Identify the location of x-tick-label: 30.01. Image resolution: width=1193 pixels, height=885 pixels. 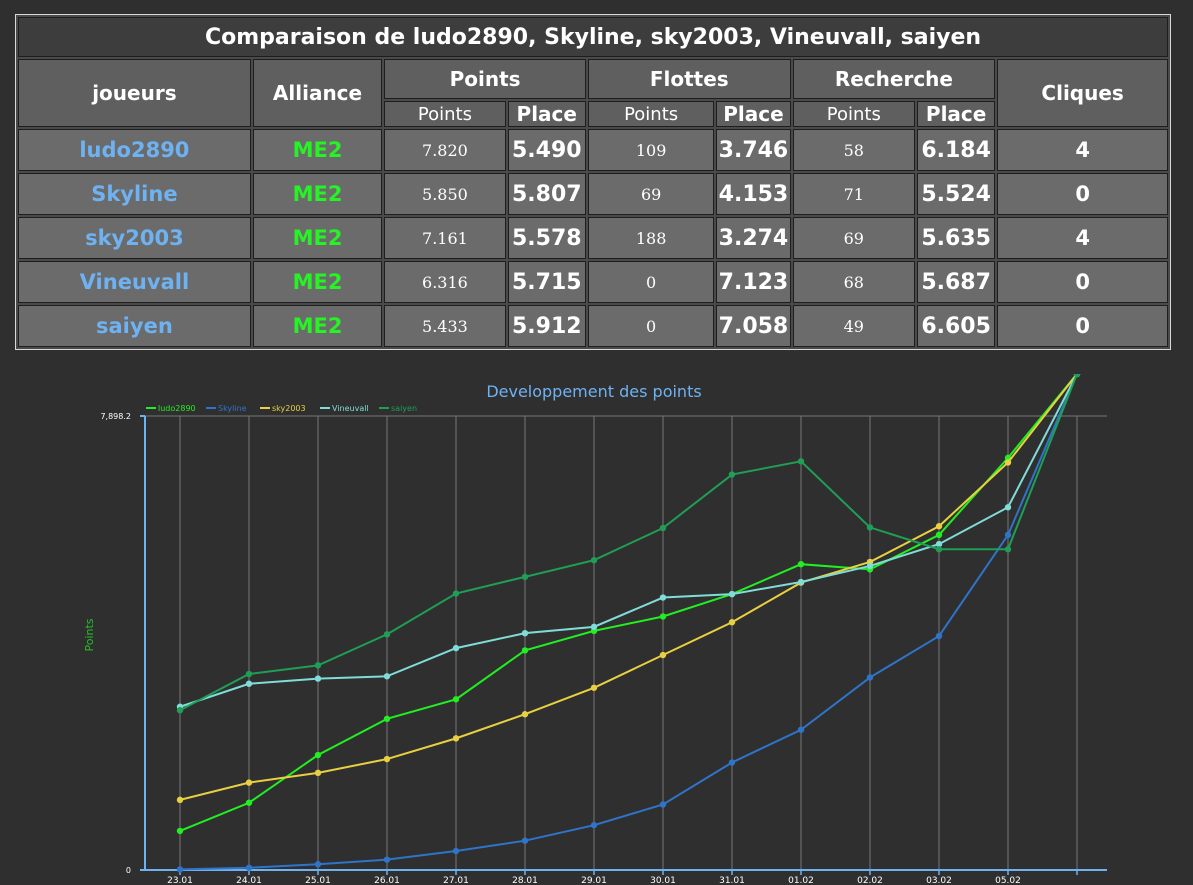
(663, 880).